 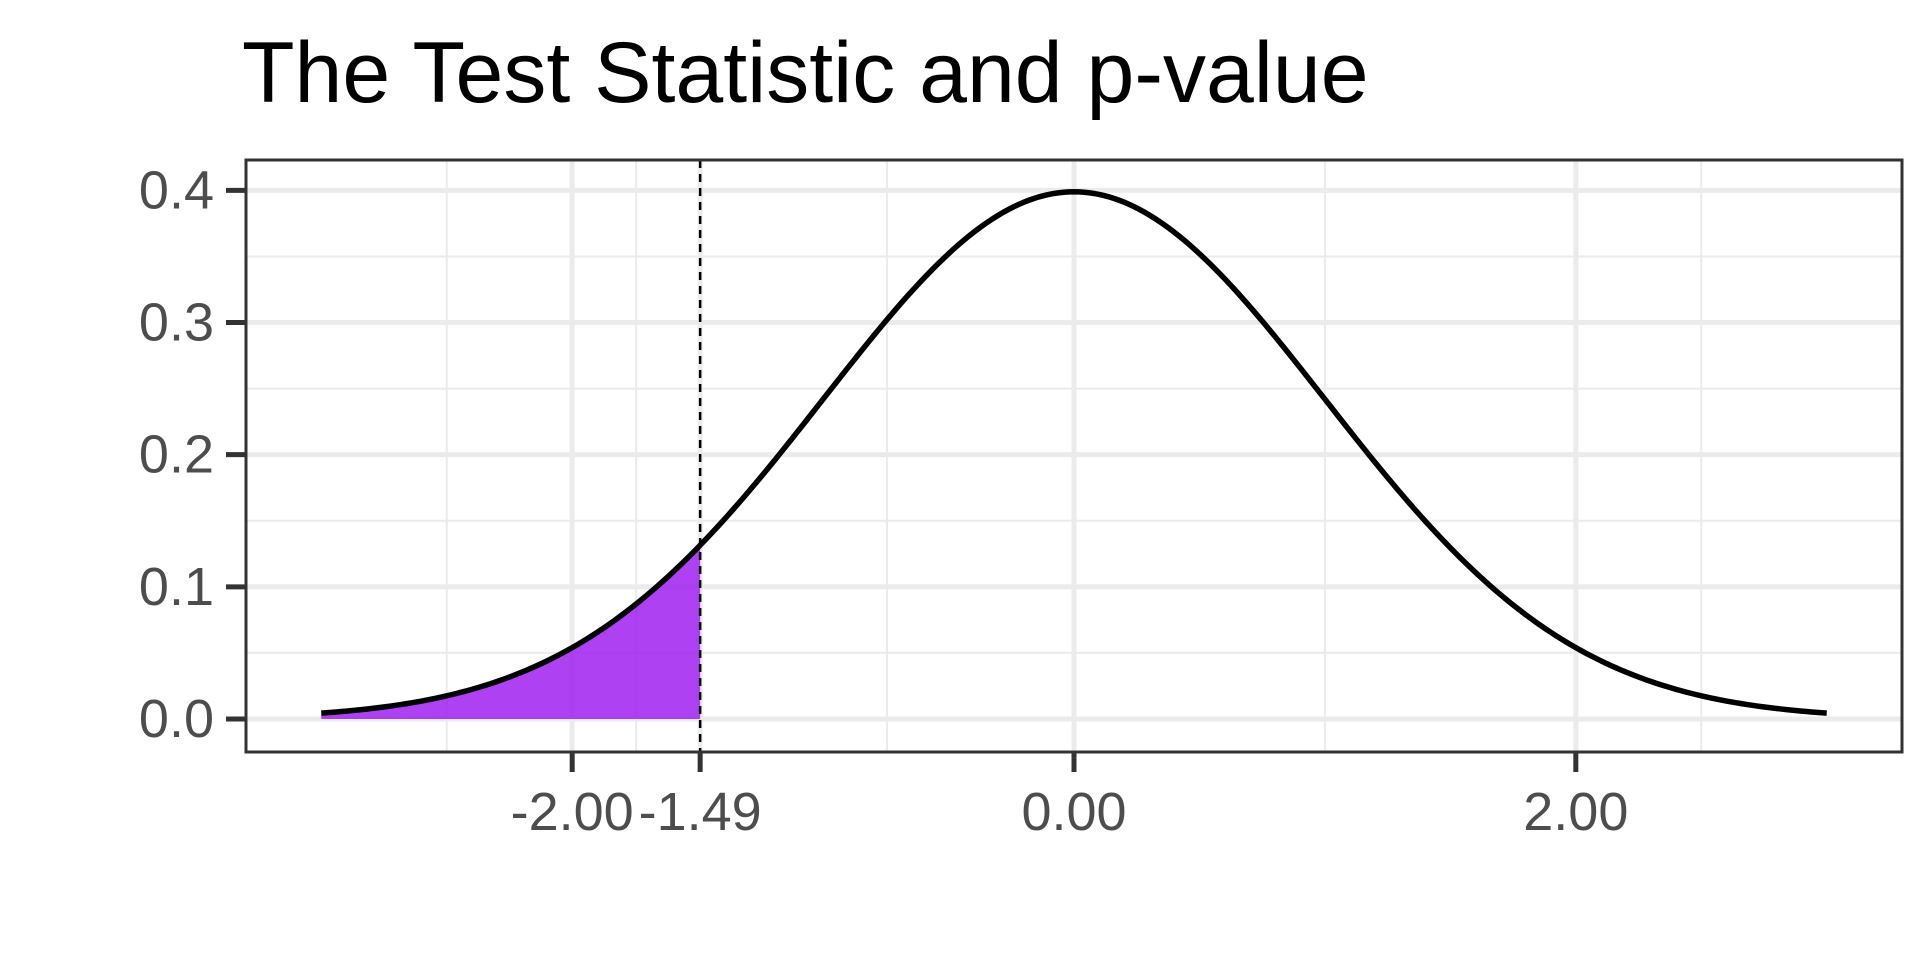 I want to click on x-tick-label: 2.00, so click(x=1575, y=812).